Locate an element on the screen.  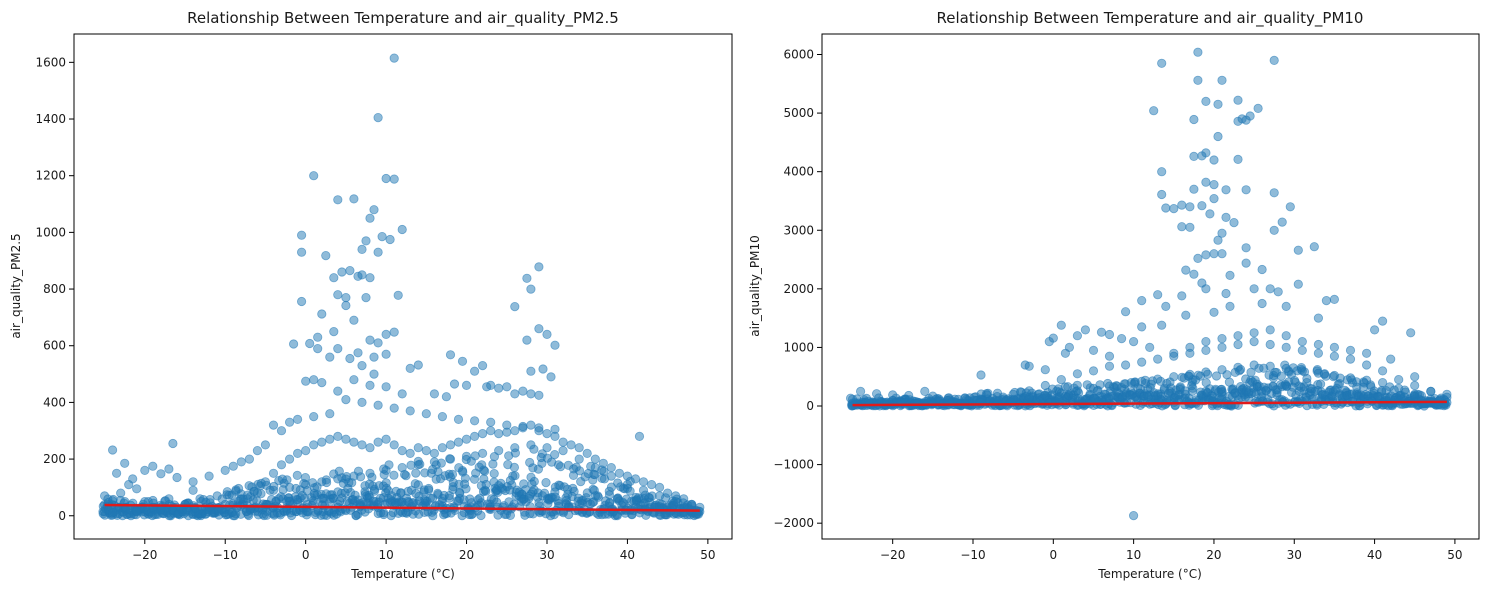
pm25-x-tick-label: 0 is located at coordinates (306, 555).